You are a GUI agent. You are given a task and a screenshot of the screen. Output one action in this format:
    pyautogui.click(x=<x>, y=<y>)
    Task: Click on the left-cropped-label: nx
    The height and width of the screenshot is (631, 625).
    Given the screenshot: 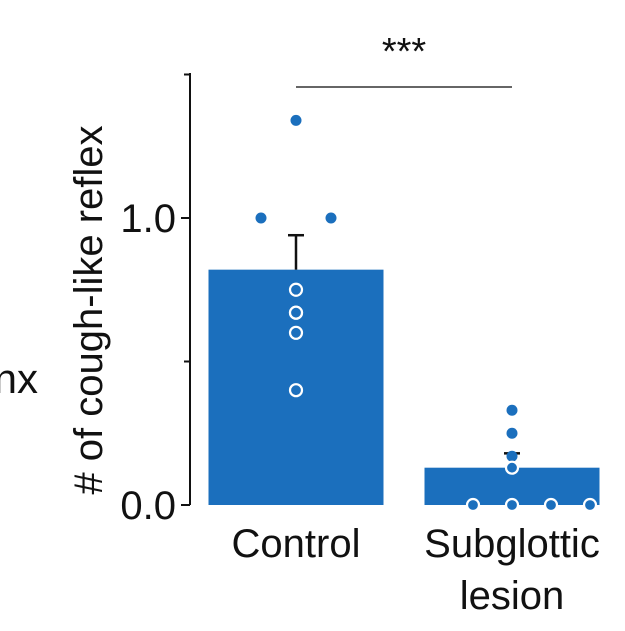 What is the action you would take?
    pyautogui.click(x=19, y=378)
    